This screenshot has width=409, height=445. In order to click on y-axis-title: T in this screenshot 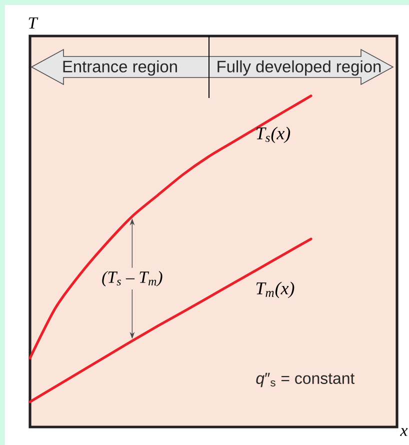, I will do `click(33, 23)`.